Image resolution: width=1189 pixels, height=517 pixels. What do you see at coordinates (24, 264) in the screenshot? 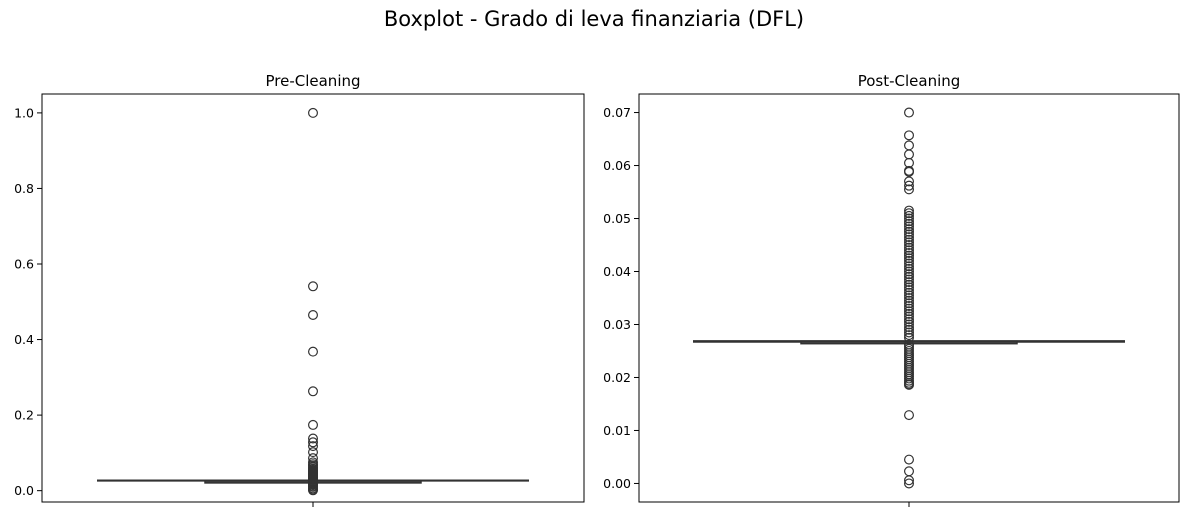
I see `y-tick-label: 0.6` at bounding box center [24, 264].